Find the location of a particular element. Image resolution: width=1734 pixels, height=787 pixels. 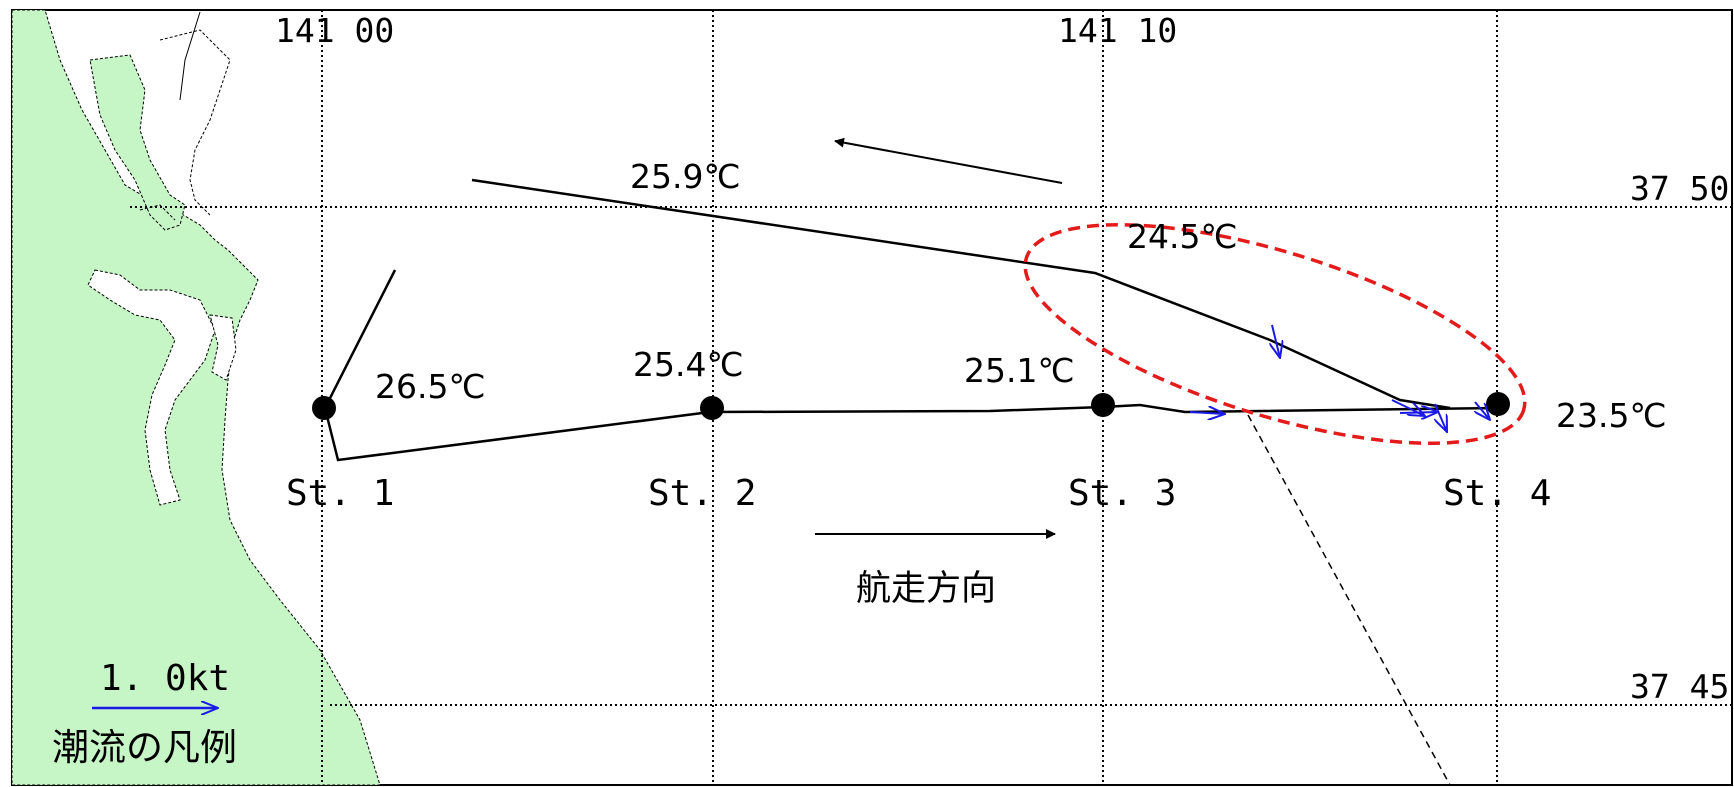

legend-scale-label: 1. 0kt is located at coordinates (165, 678).